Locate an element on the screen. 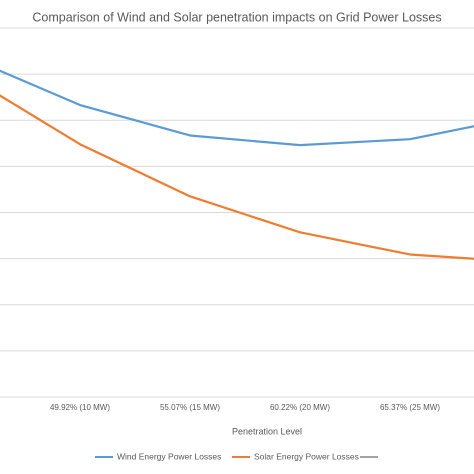 The image size is (474, 474). x-axis-label: Penetration Level is located at coordinates (267, 431).